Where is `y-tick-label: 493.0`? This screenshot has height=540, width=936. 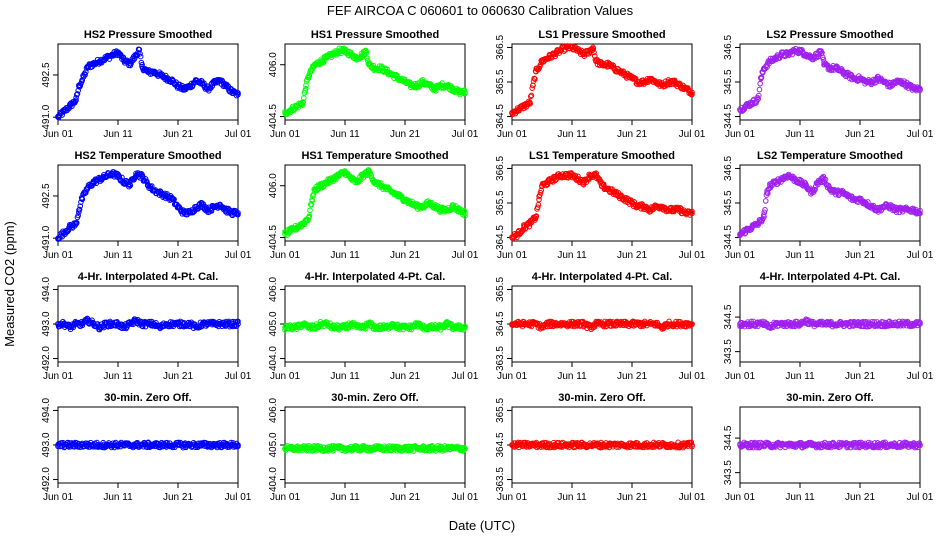 y-tick-label: 493.0 is located at coordinates (46, 323).